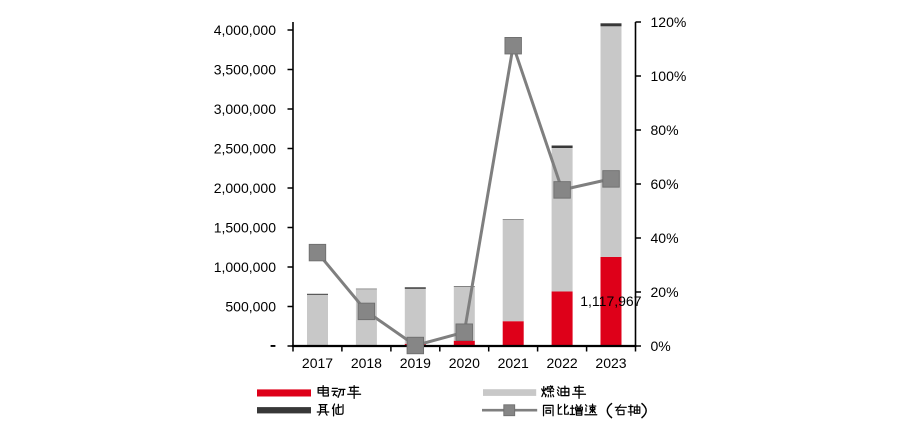 This screenshot has height=431, width=900. I want to click on svg-text: 40%, so click(665, 238).